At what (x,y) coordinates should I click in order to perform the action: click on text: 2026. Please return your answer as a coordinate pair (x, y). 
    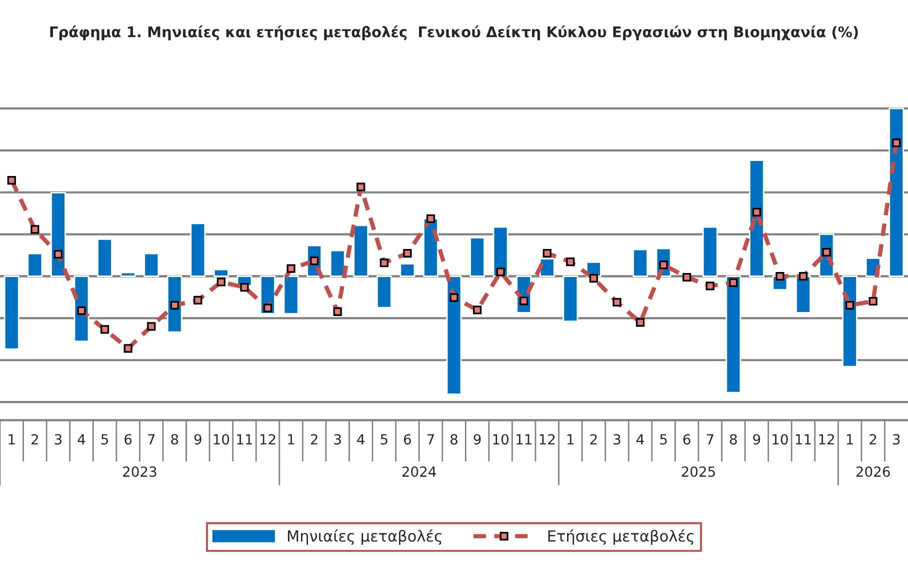
    Looking at the image, I should click on (873, 471).